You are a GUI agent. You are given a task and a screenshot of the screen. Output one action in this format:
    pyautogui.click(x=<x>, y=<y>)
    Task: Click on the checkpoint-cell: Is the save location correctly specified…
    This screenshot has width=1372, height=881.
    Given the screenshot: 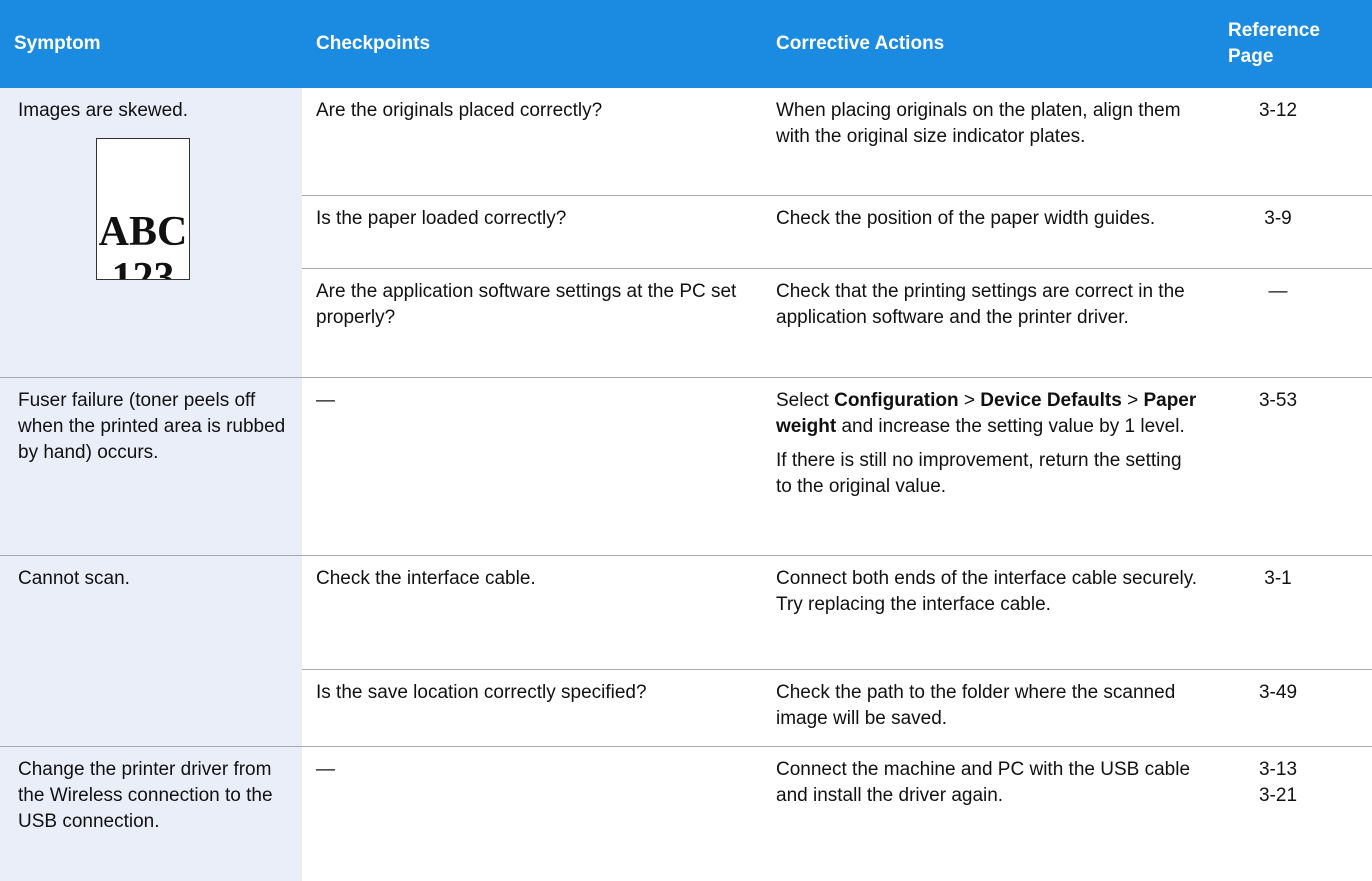 What is the action you would take?
    pyautogui.click(x=532, y=708)
    